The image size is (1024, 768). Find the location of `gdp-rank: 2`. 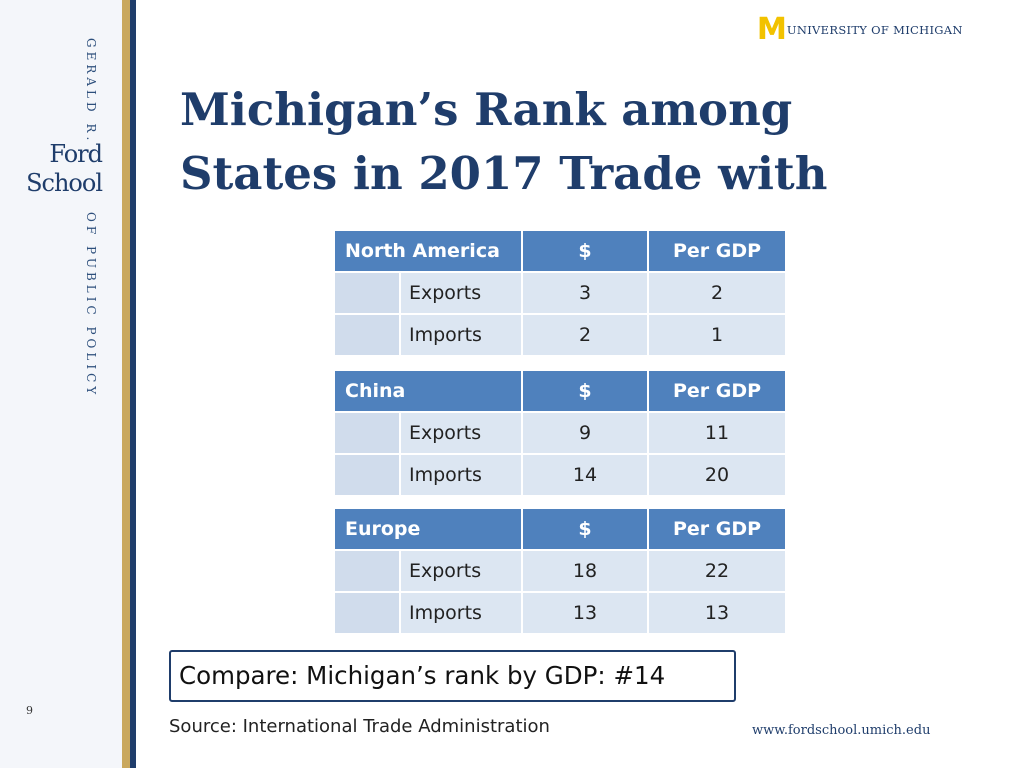

gdp-rank: 2 is located at coordinates (717, 293).